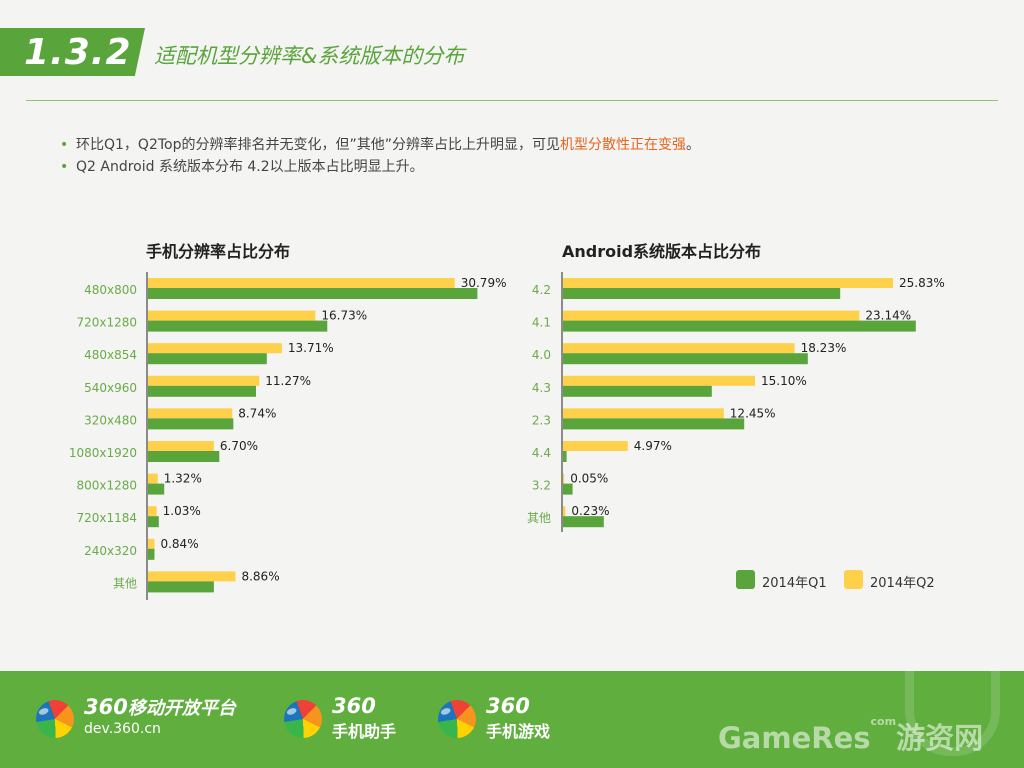 The height and width of the screenshot is (768, 1024). I want to click on category-label: 2.3, so click(541, 420).